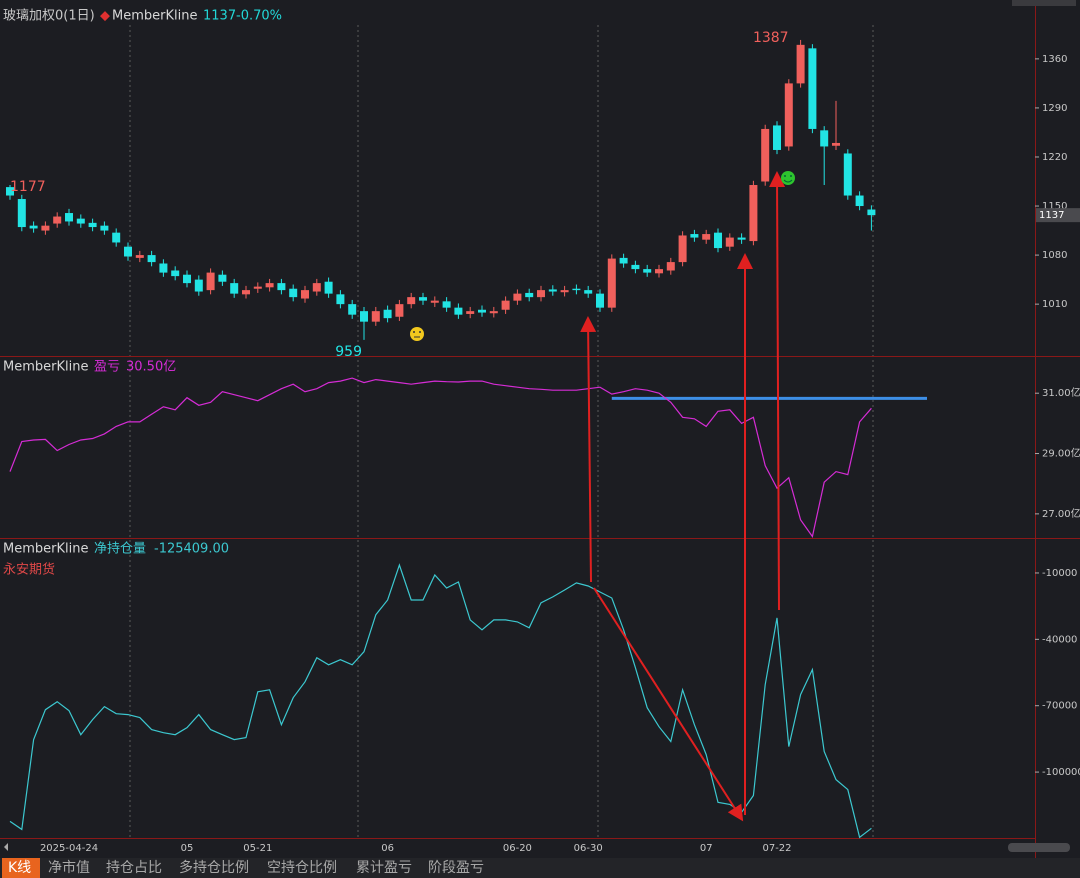 The image size is (1080, 878). I want to click on x-tick-label: 06-20, so click(517, 848).